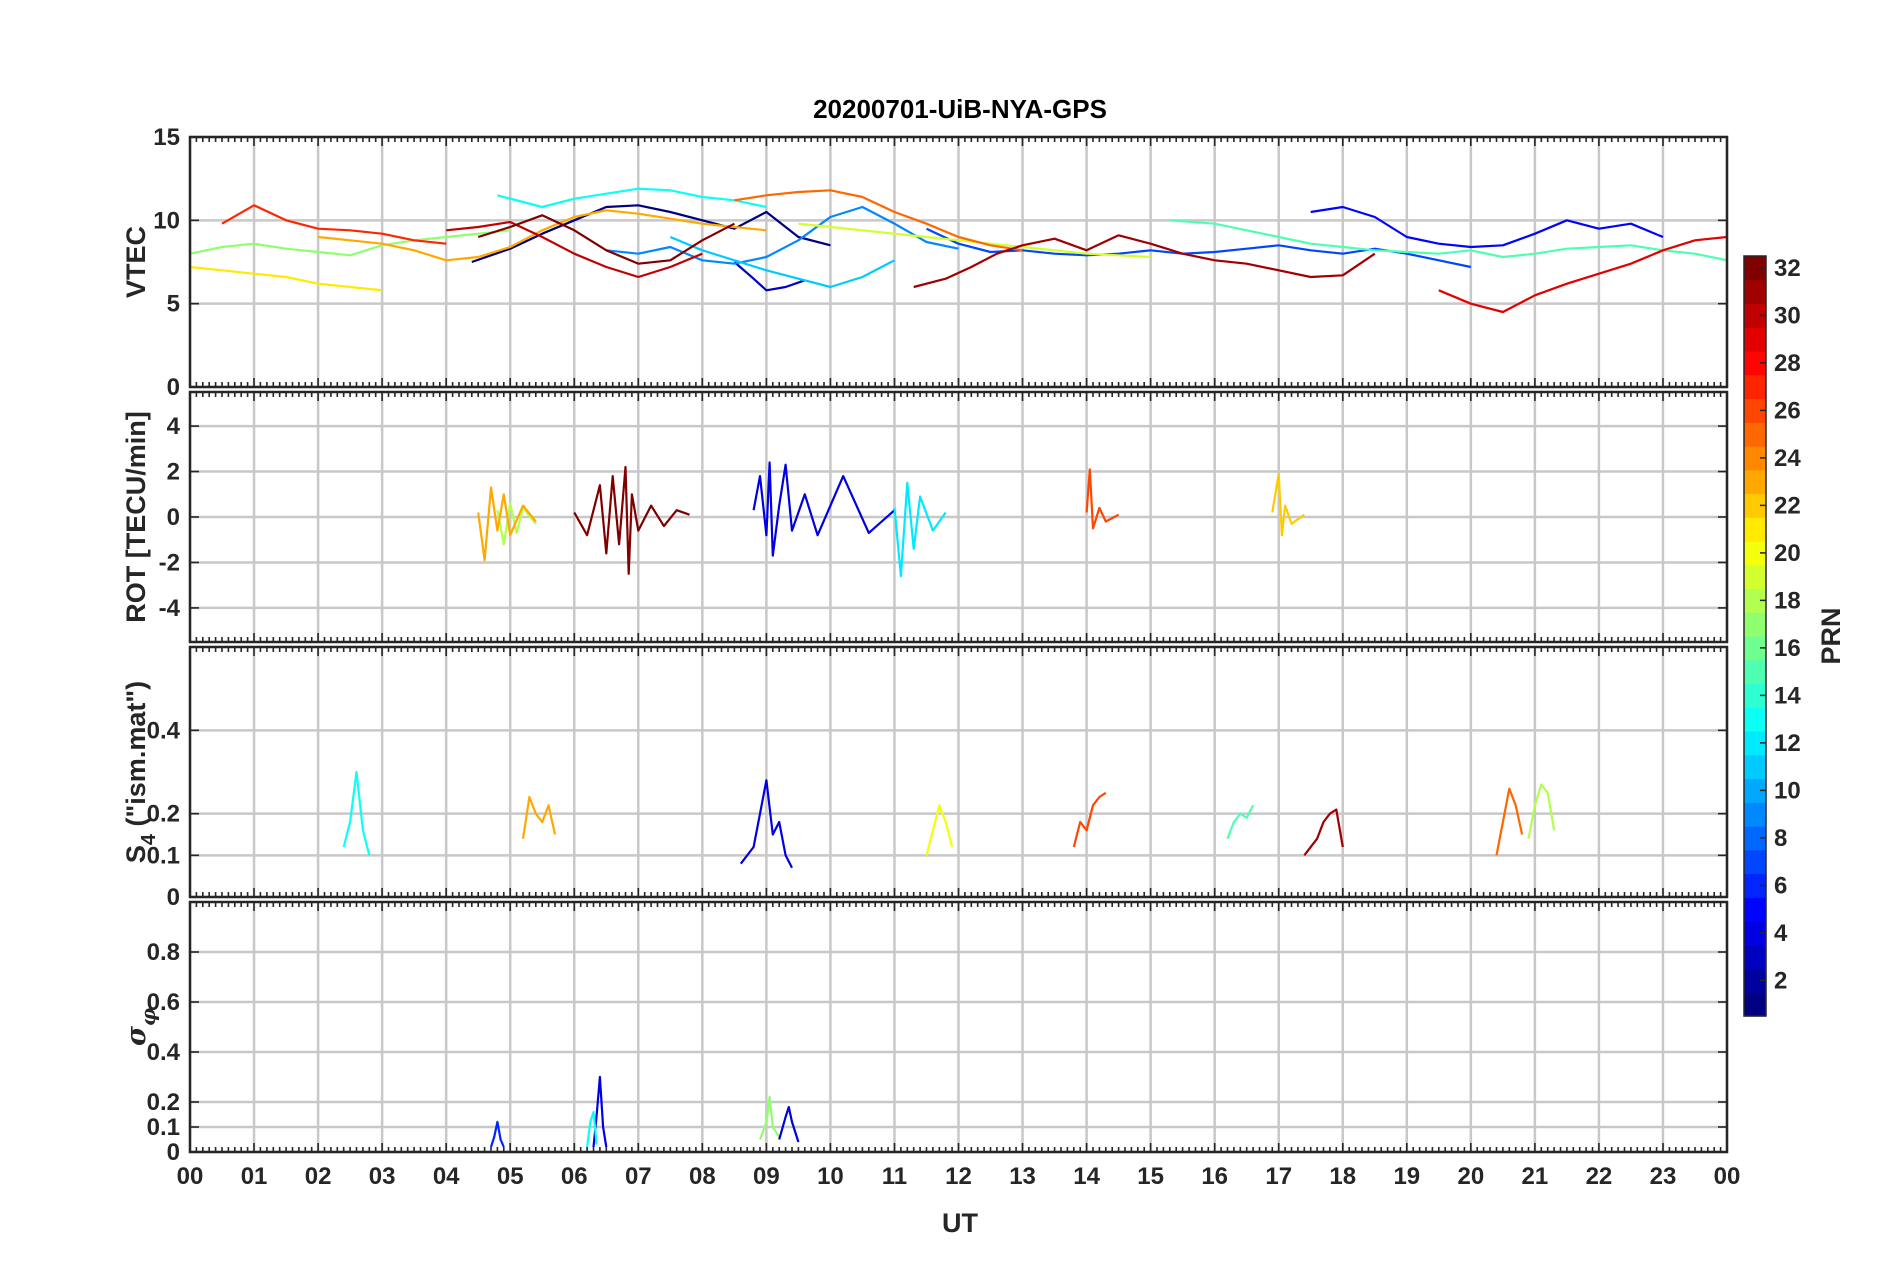  What do you see at coordinates (1780, 980) in the screenshot?
I see `colorbar-tick-label: 2` at bounding box center [1780, 980].